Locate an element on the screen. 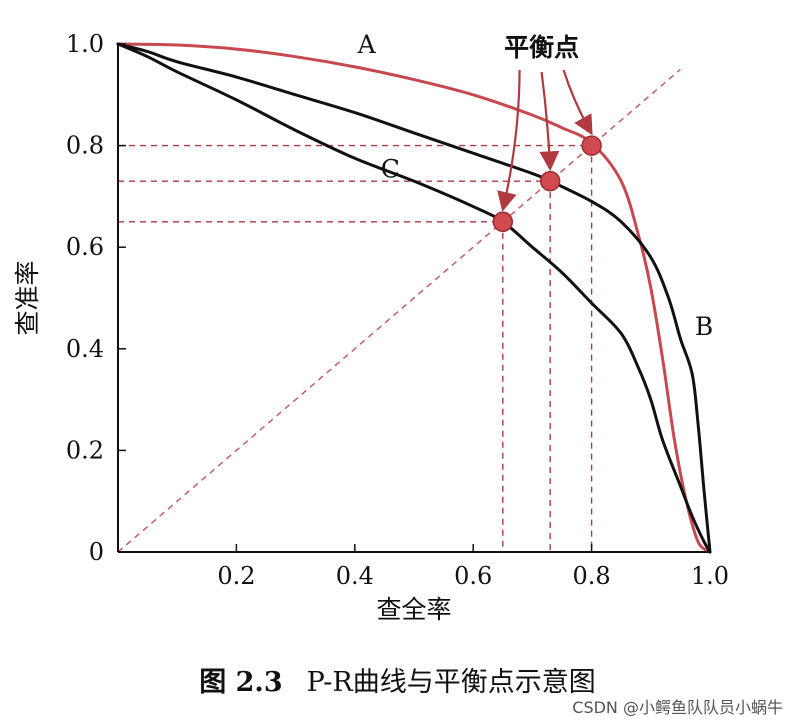 The width and height of the screenshot is (795, 726). figure-caption: 图 2.3 P-R曲线与平衡点示意图 is located at coordinates (397, 679).